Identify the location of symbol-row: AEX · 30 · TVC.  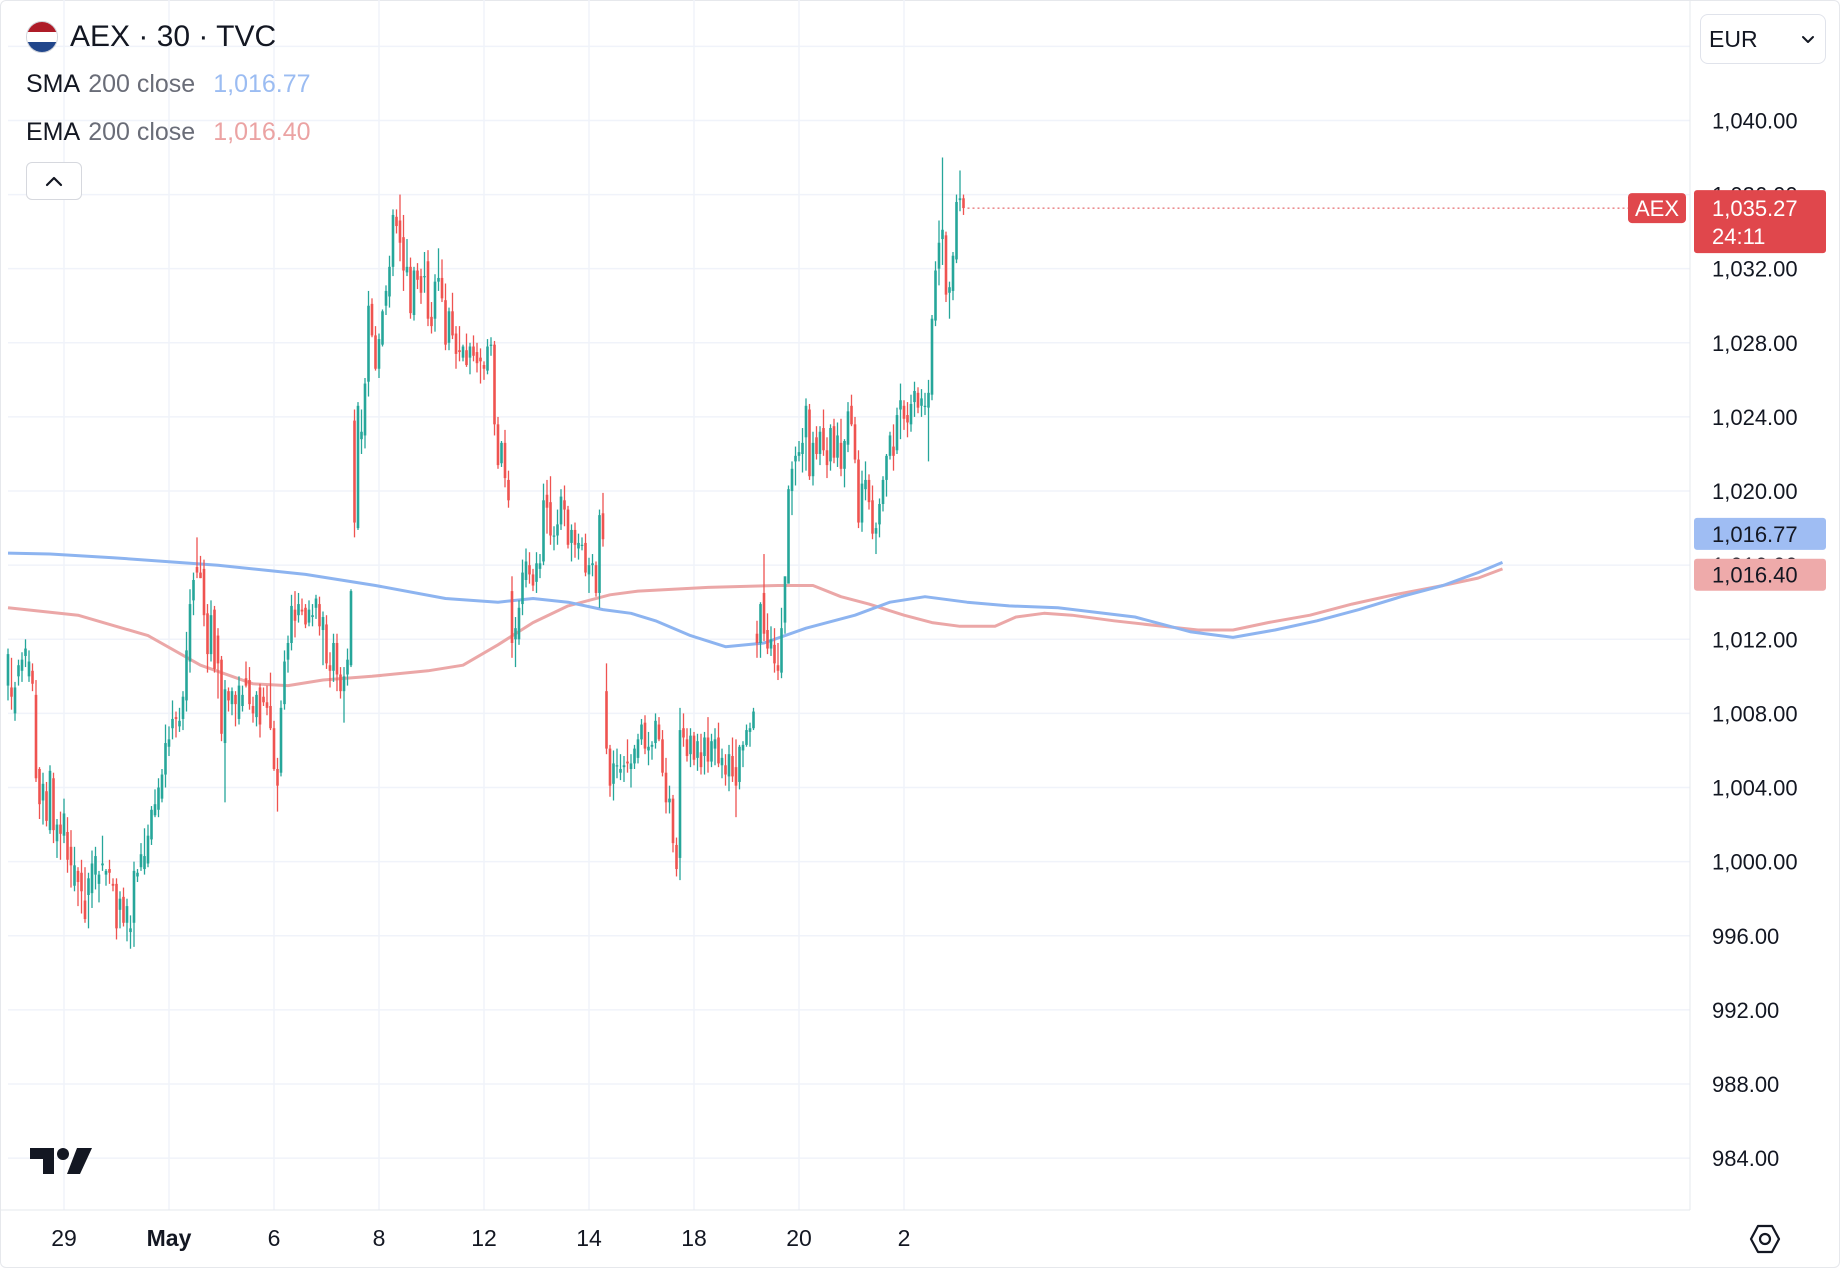
(168, 37).